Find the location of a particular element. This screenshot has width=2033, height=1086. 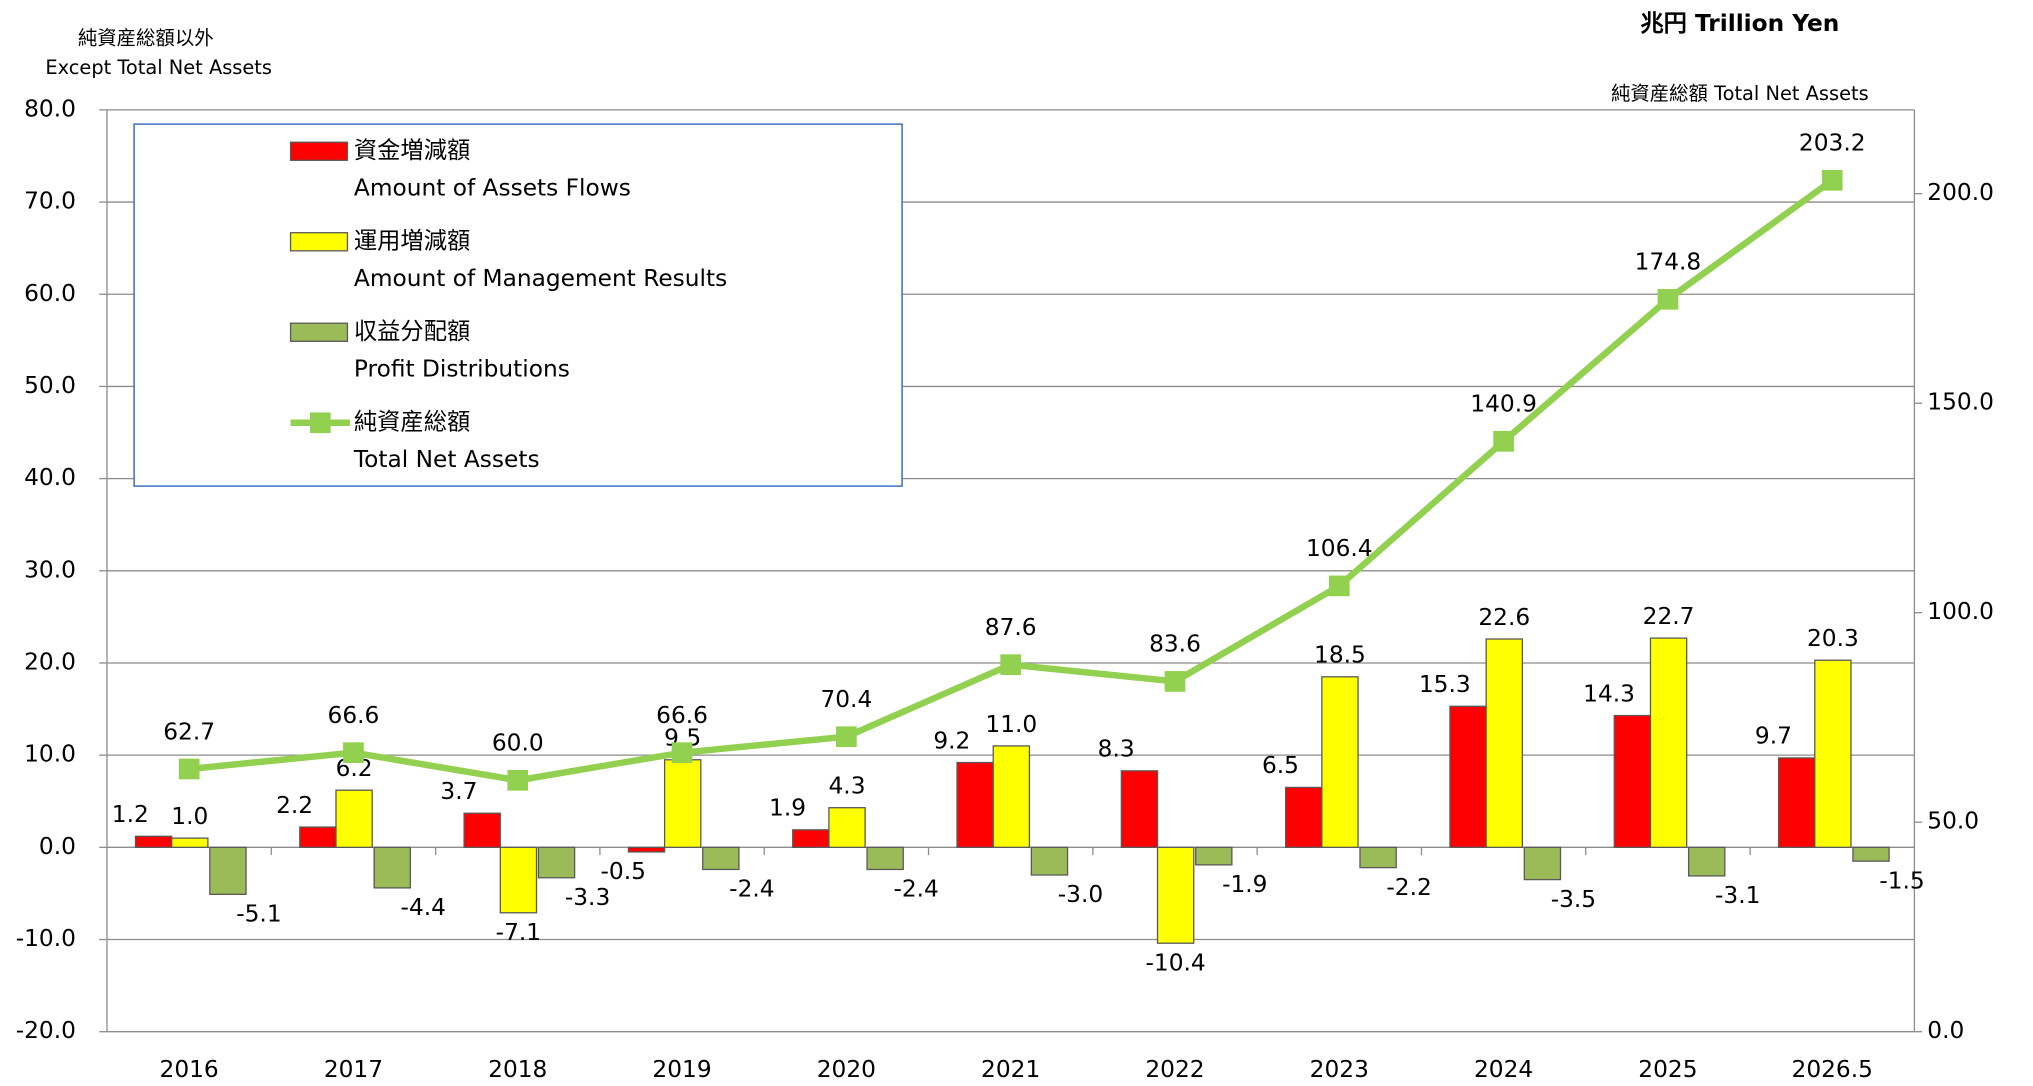

y2-tick-label: 100.0 is located at coordinates (1960, 611).